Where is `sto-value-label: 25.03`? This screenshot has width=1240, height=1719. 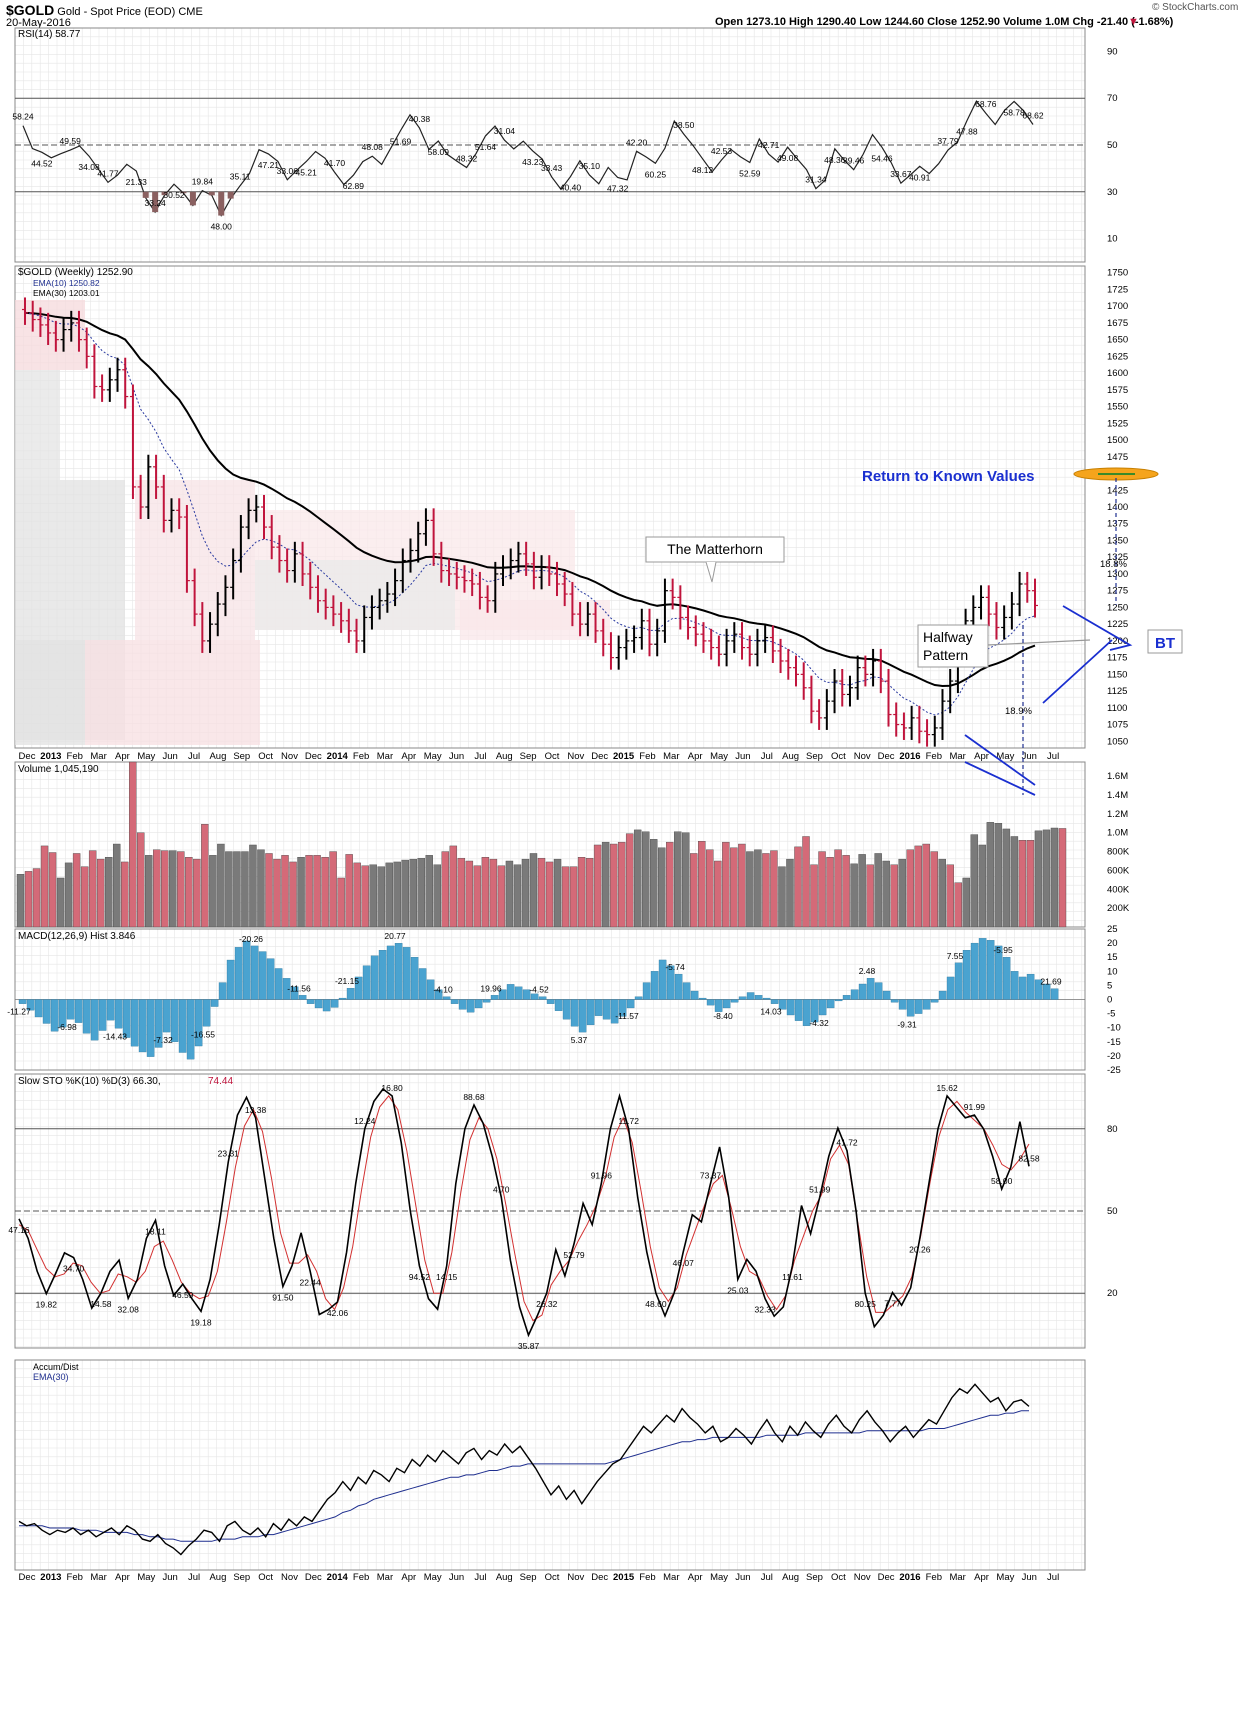 sto-value-label: 25.03 is located at coordinates (738, 1290).